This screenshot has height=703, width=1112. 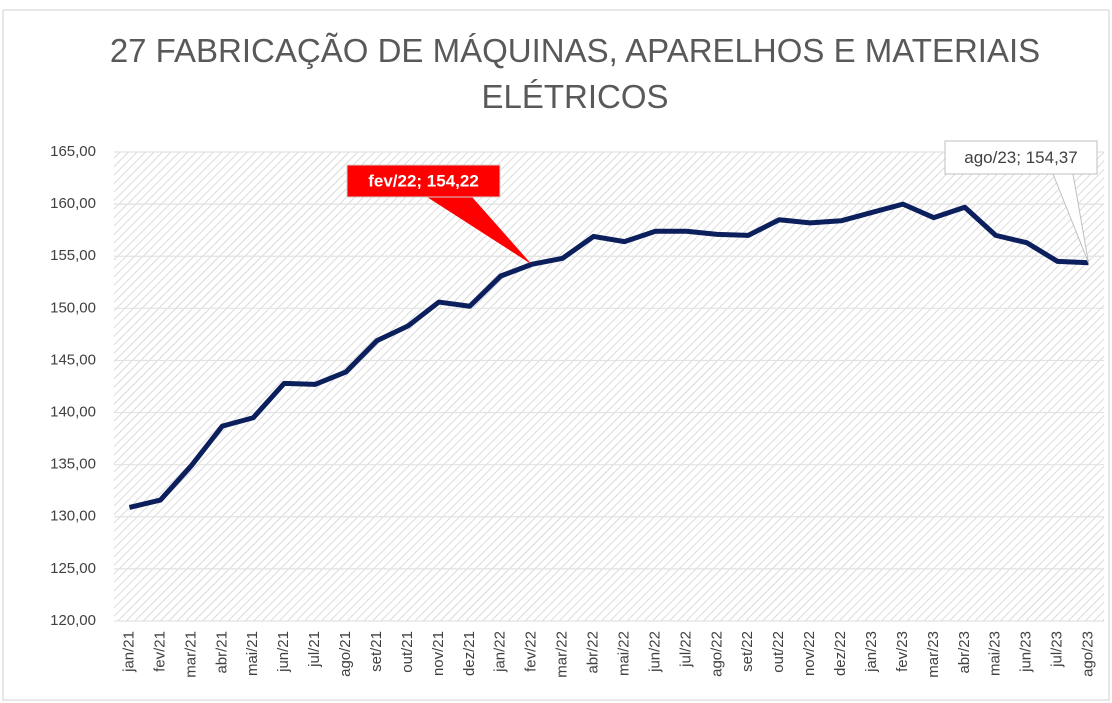 What do you see at coordinates (252, 653) in the screenshot?
I see `x-tick-label: mai/21` at bounding box center [252, 653].